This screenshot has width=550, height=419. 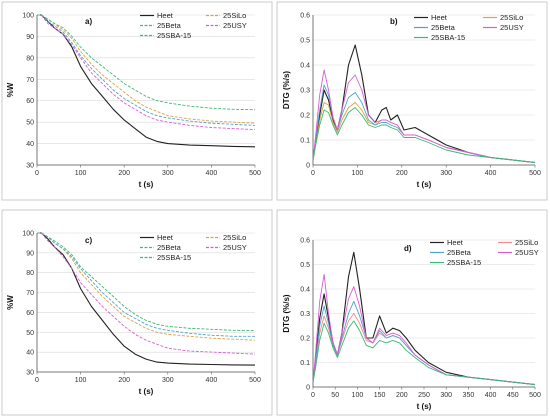 What do you see at coordinates (424, 318) in the screenshot?
I see `series-line-heet` at bounding box center [424, 318].